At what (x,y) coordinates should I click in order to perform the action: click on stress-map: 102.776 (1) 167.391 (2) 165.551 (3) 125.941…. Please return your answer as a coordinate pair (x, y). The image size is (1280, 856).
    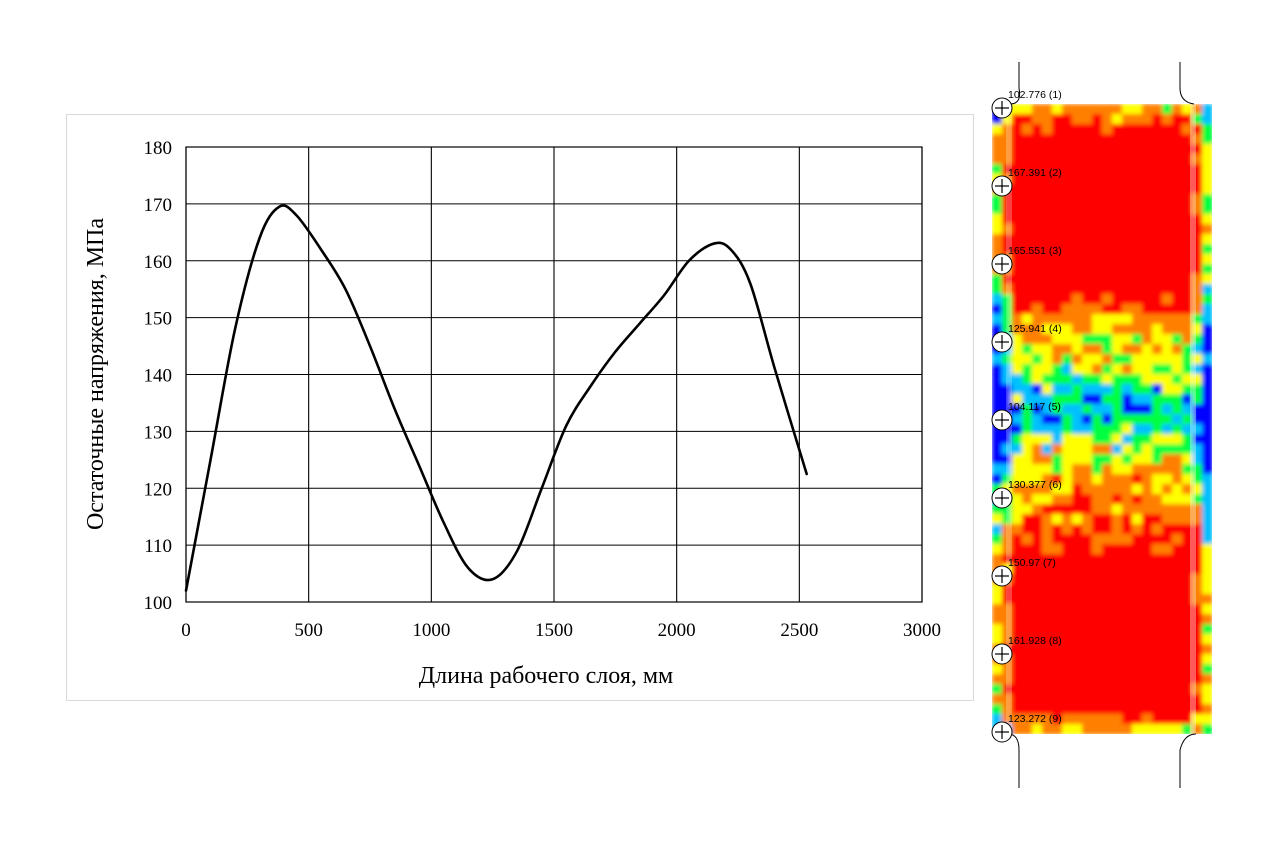
    Looking at the image, I should click on (1101, 425).